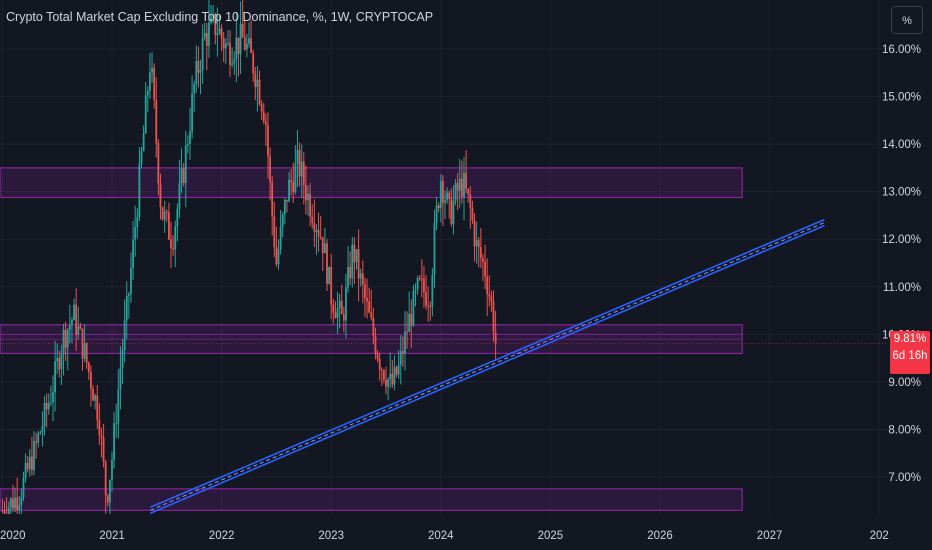  Describe the element at coordinates (222, 536) in the screenshot. I see `x-tick-label: 2022` at that location.